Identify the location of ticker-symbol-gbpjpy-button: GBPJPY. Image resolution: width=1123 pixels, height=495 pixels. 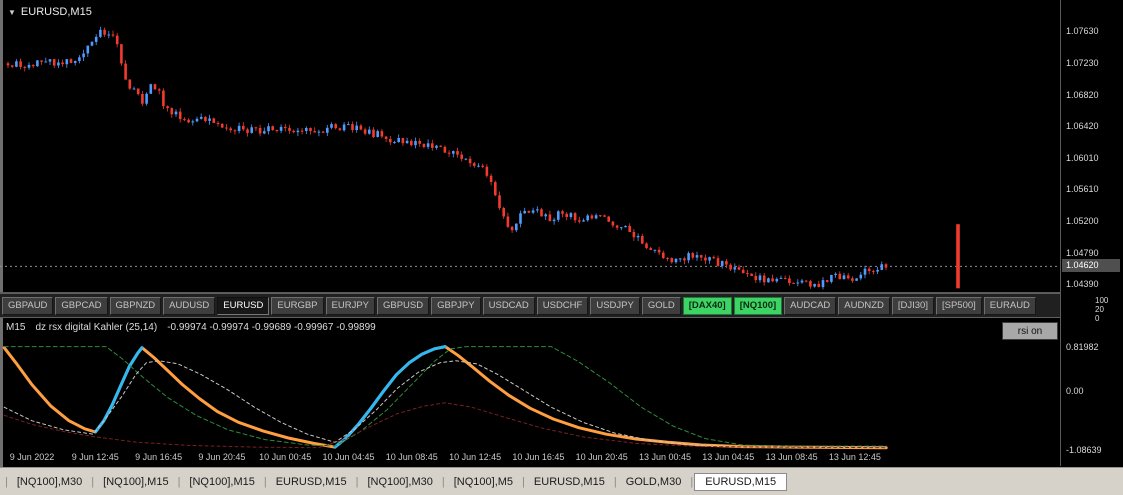
(456, 305).